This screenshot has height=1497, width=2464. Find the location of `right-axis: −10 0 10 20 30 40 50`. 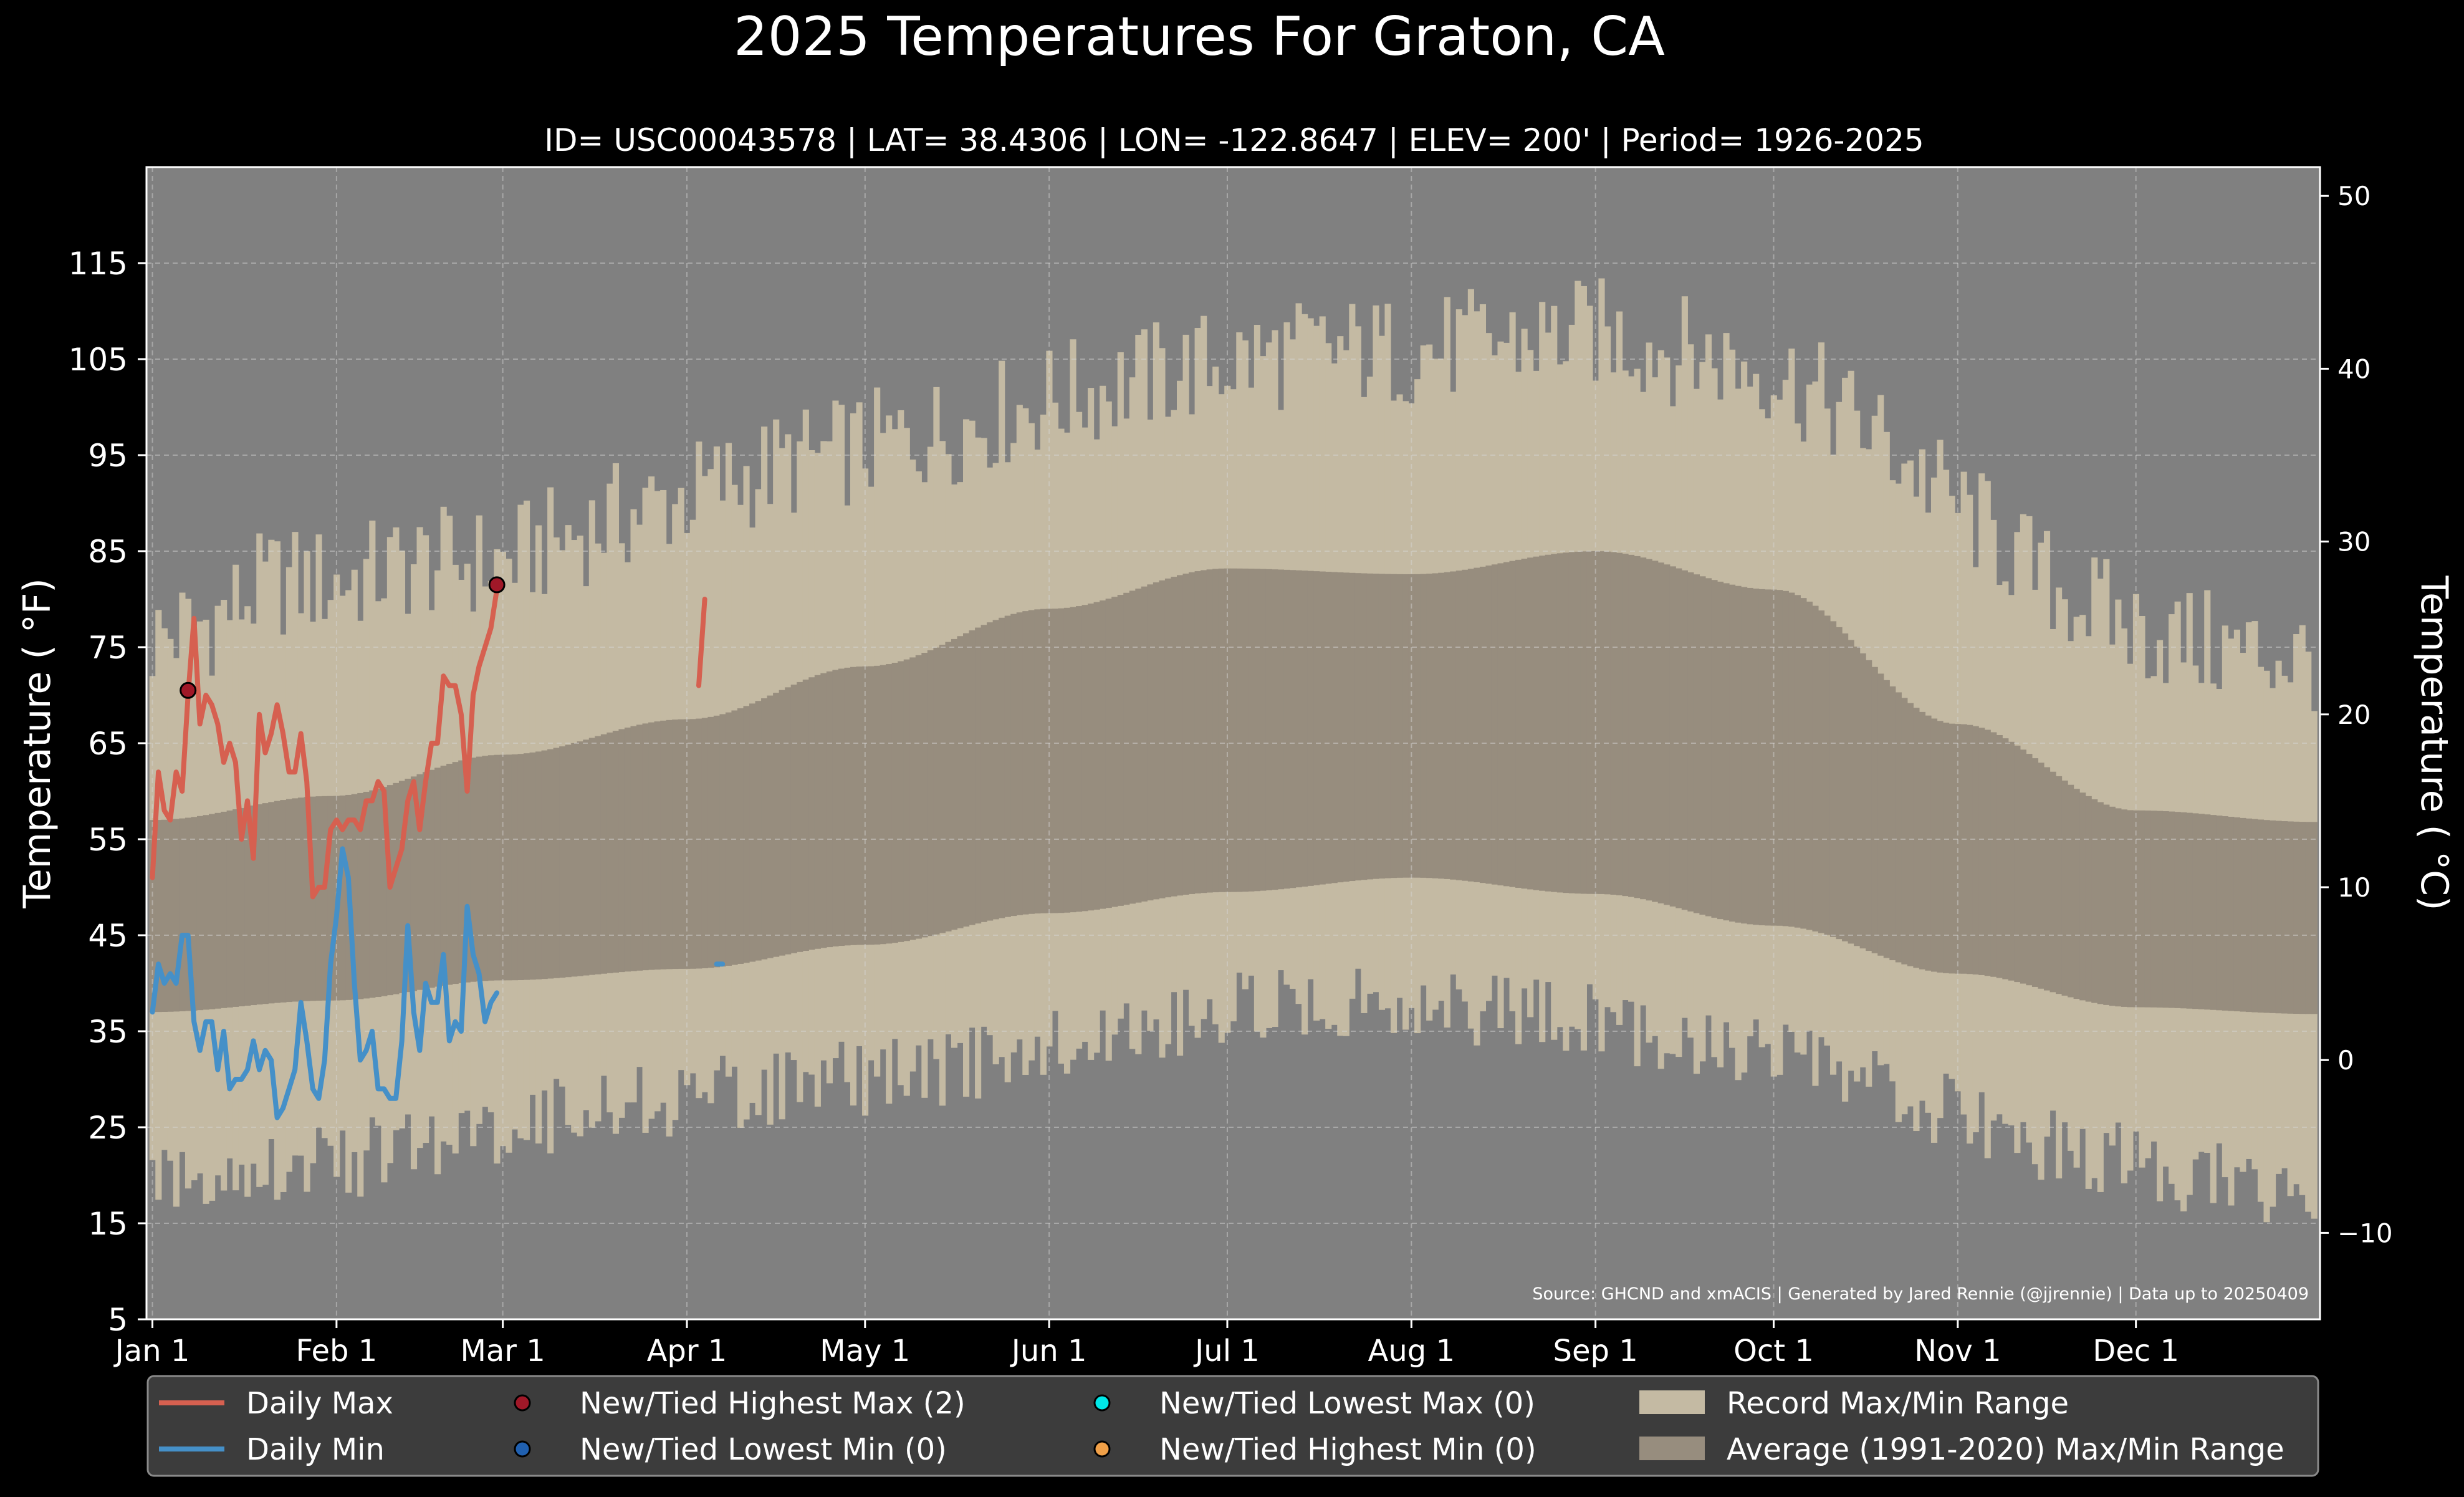

right-axis: −10 0 10 20 30 40 50 is located at coordinates (2356, 714).